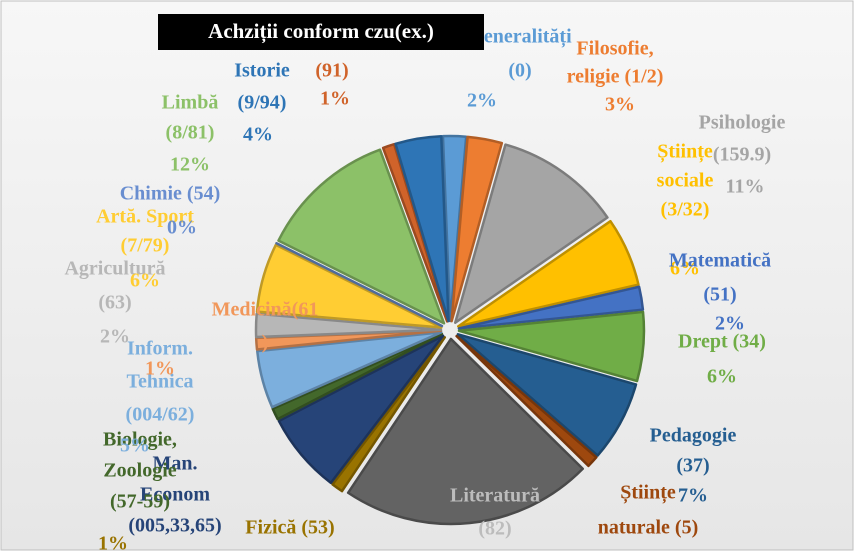  I want to click on slice-percent: 7%, so click(693, 496).